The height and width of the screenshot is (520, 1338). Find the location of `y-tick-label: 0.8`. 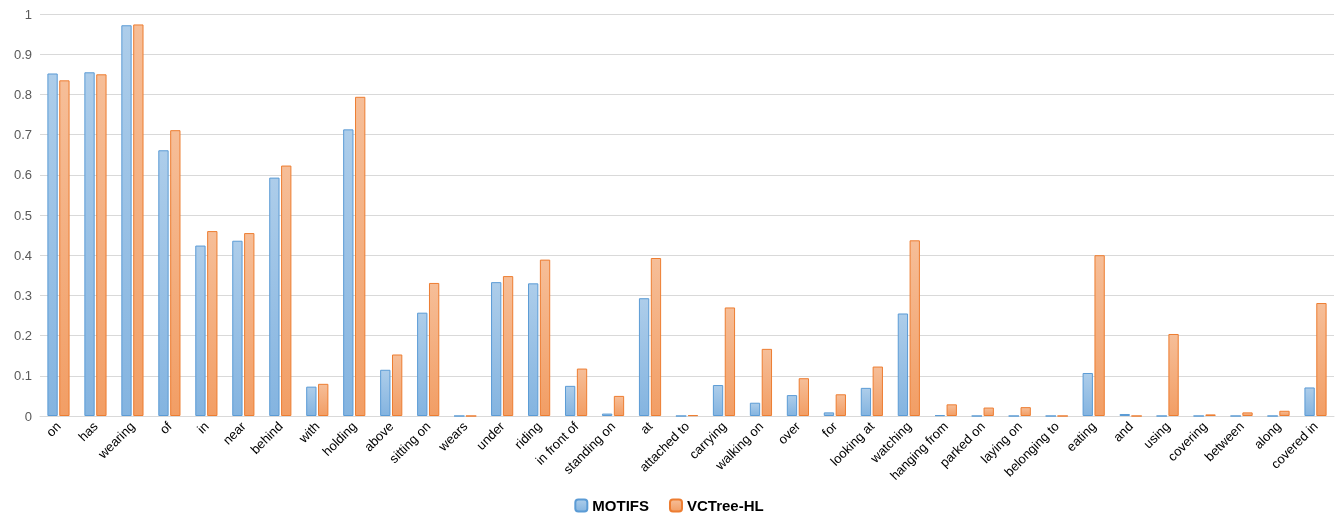

y-tick-label: 0.8 is located at coordinates (22, 94).